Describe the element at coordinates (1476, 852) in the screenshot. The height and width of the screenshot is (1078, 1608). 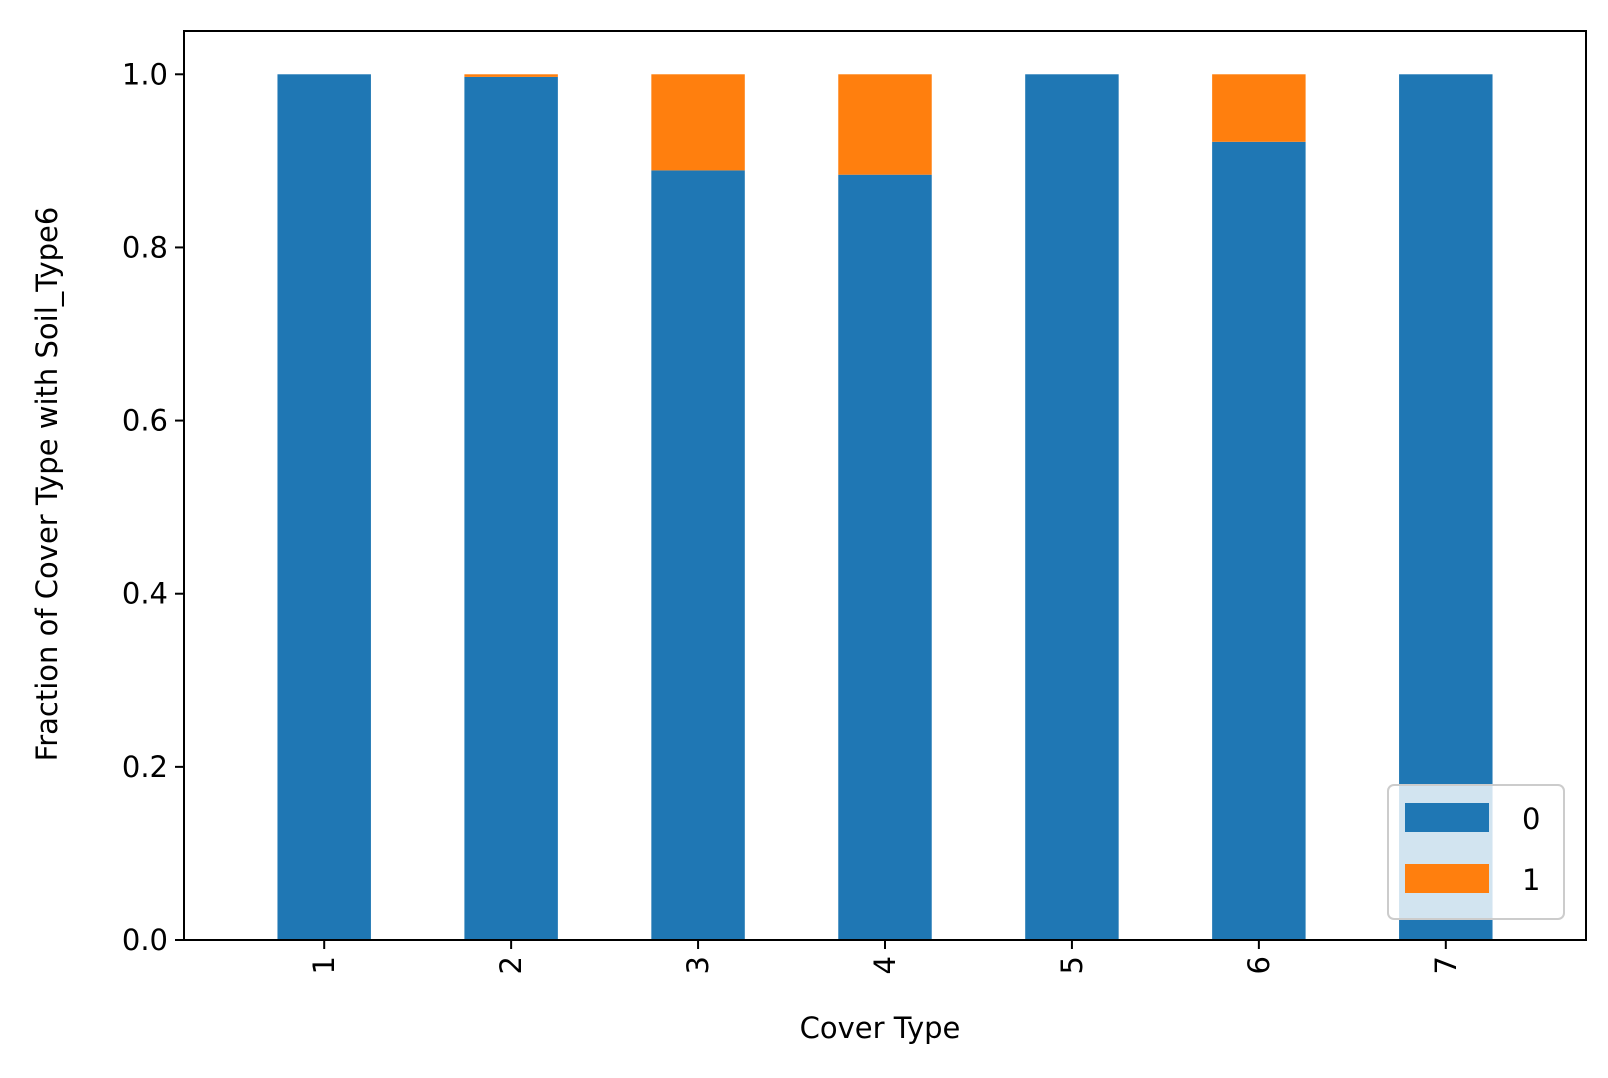
I see `legend: 01` at that location.